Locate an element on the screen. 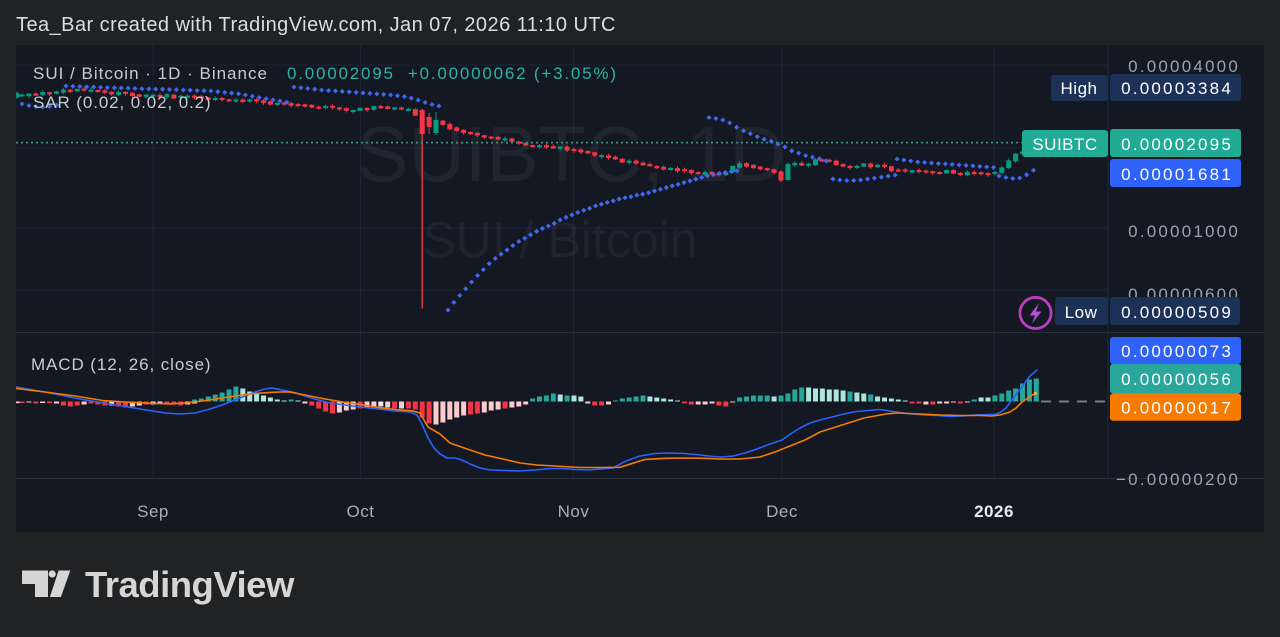 The height and width of the screenshot is (637, 1280). svg-text:0.00002095 +0.00000062 (+3.05: 0.00002095 +0.00000062 (+3.05%) is located at coordinates (452, 73).